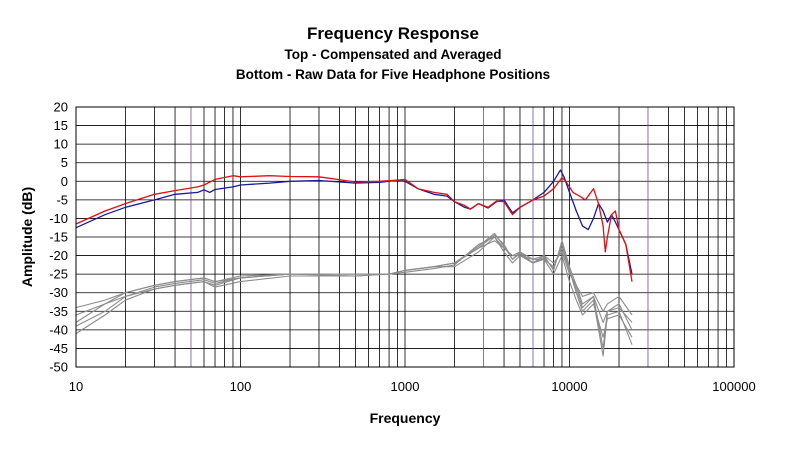 This screenshot has width=786, height=469. I want to click on y-tick-label: -35, so click(58, 311).